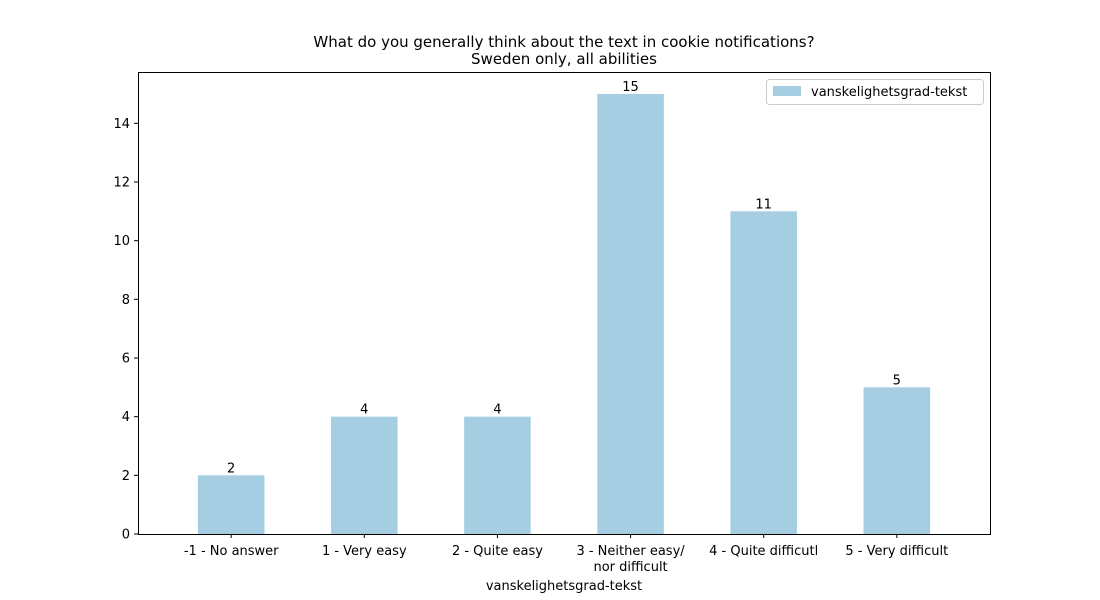 Image resolution: width=1100 pixels, height=600 pixels. Describe the element at coordinates (126, 476) in the screenshot. I see `y-tick-label: 2` at that location.